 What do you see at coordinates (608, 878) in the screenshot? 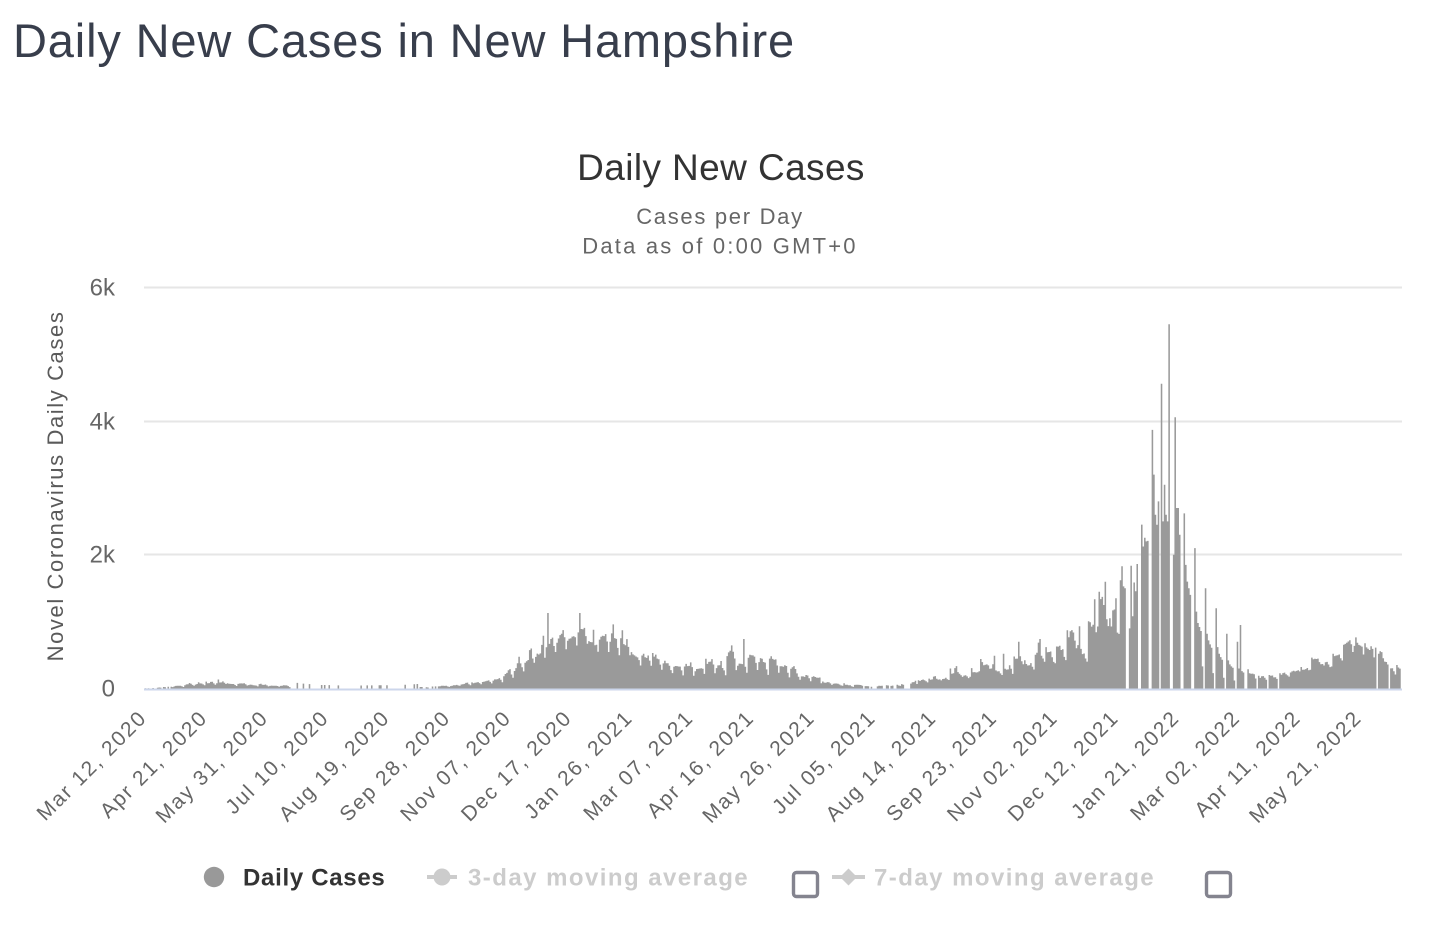
I see `svg-text: 3-day moving average` at bounding box center [608, 878].